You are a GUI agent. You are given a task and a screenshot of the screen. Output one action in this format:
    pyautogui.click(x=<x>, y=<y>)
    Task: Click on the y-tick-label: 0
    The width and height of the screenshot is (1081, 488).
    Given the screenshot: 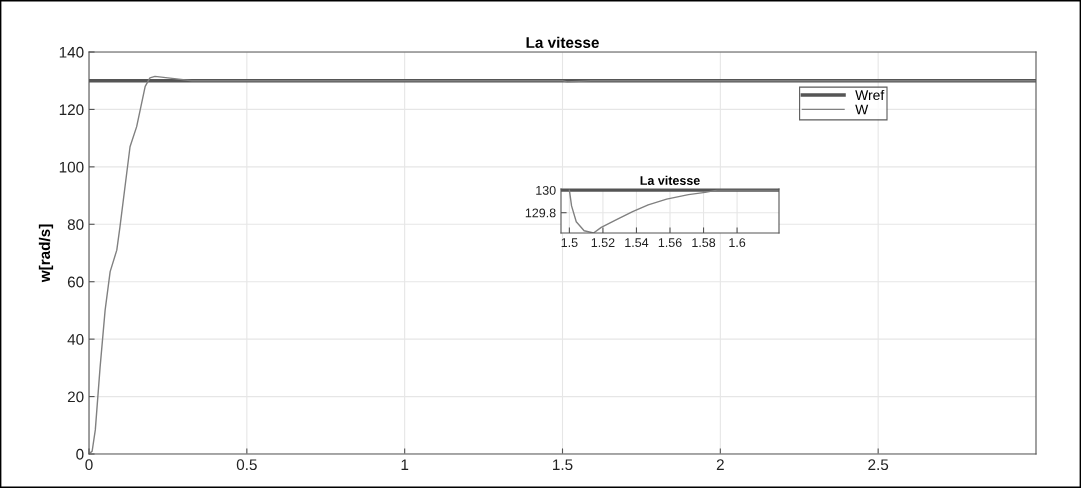 What is the action you would take?
    pyautogui.click(x=80, y=454)
    